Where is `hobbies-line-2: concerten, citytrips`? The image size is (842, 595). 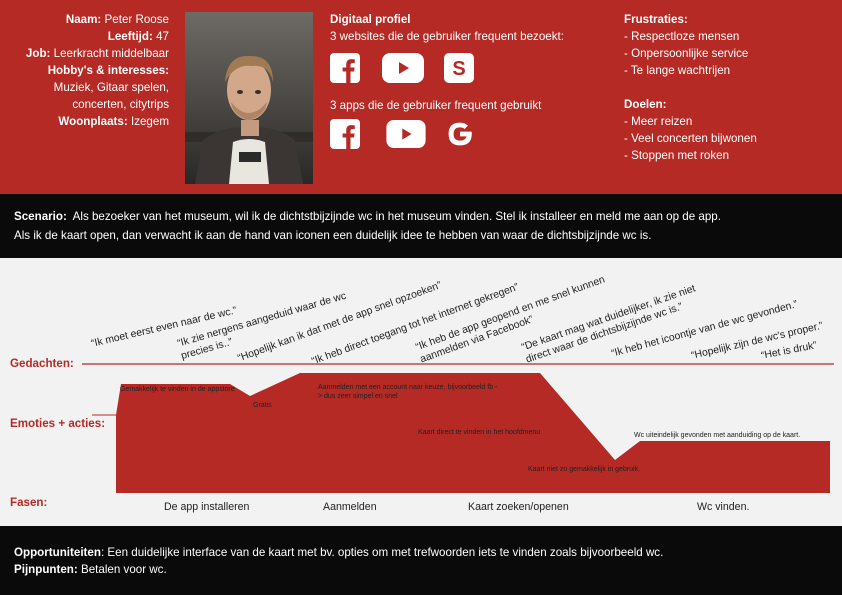
hobbies-line-2: concerten, citytrips is located at coordinates (120, 104).